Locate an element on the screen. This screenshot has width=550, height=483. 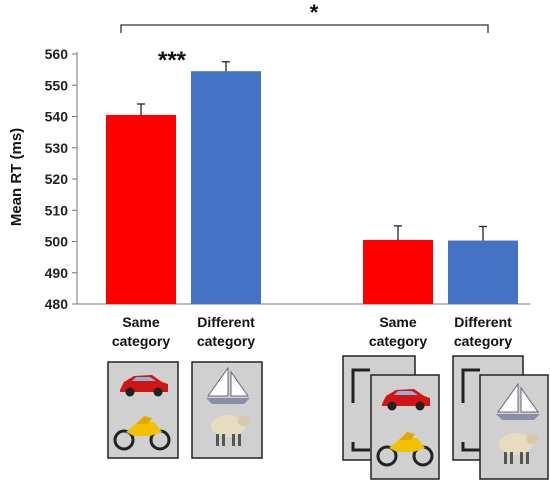
y-tick-label: 560 is located at coordinates (57, 54).